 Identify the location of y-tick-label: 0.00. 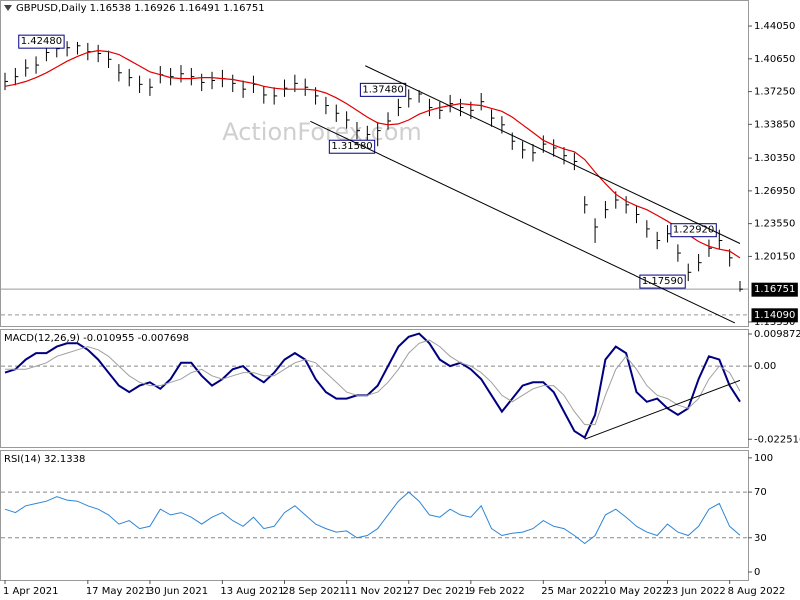
(765, 366).